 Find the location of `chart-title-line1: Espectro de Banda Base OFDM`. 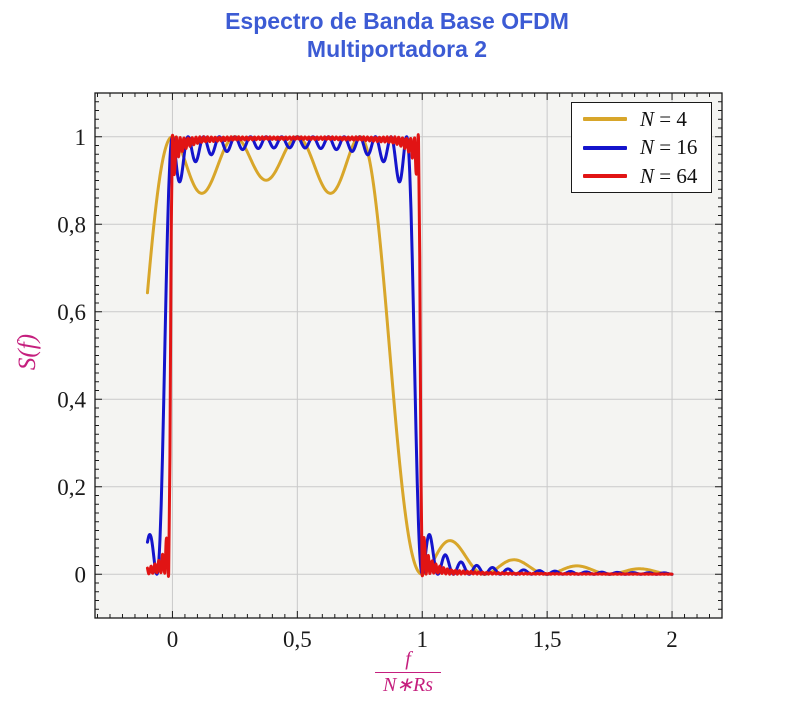

chart-title-line1: Espectro de Banda Base OFDM is located at coordinates (397, 21).